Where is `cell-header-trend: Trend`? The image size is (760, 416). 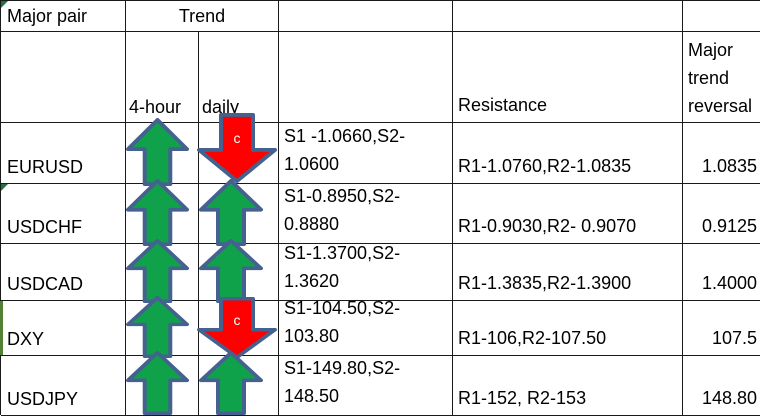
cell-header-trend: Trend is located at coordinates (202, 16).